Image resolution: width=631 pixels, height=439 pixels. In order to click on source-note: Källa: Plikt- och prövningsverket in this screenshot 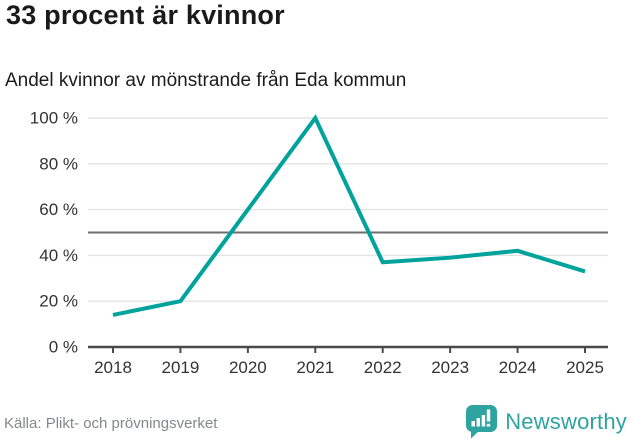, I will do `click(111, 423)`.